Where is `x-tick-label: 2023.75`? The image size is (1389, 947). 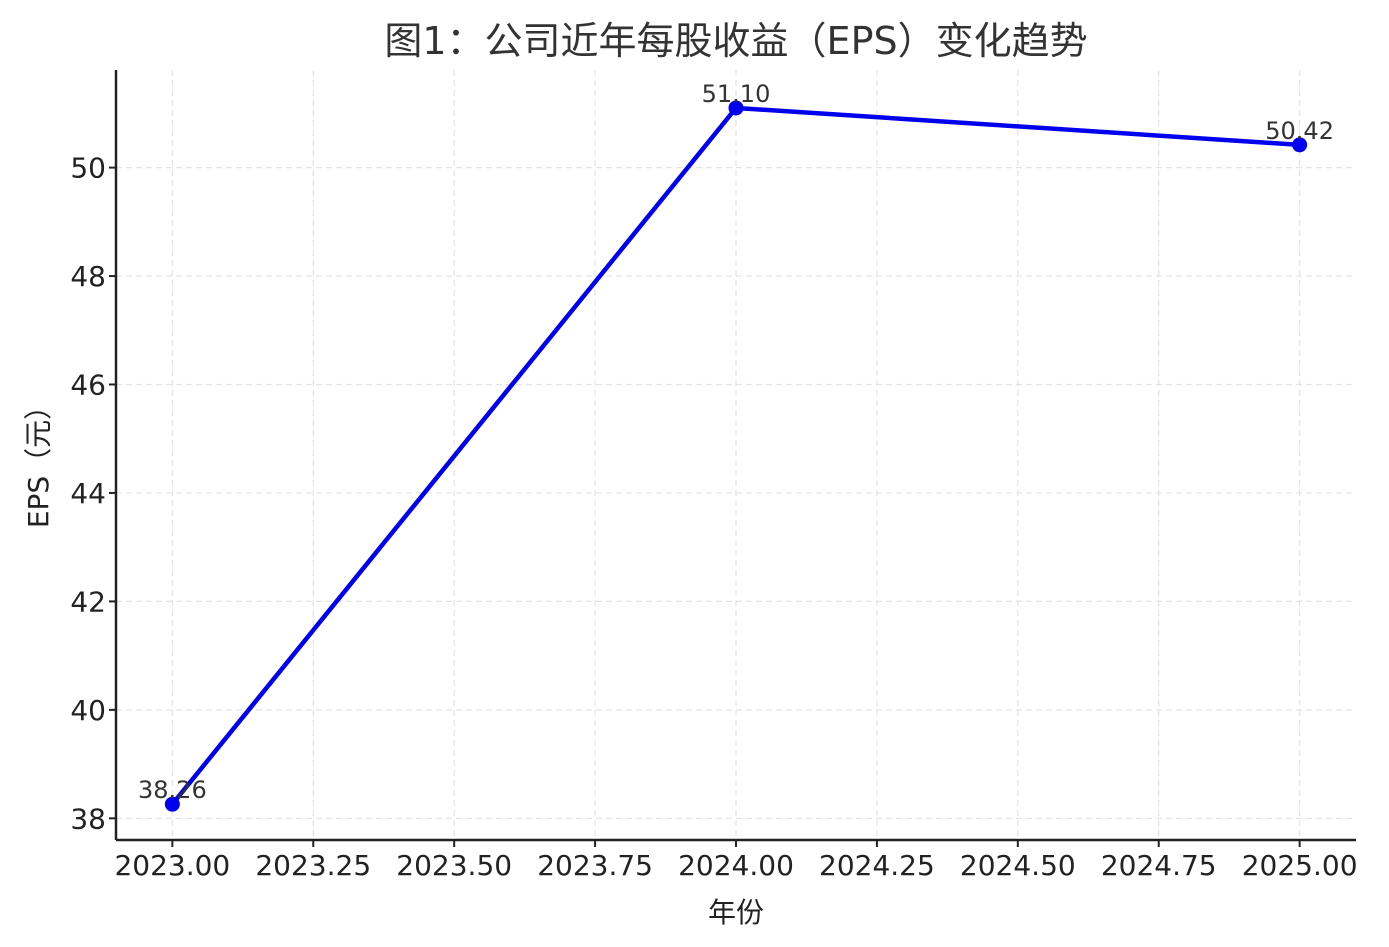 x-tick-label: 2023.75 is located at coordinates (595, 865).